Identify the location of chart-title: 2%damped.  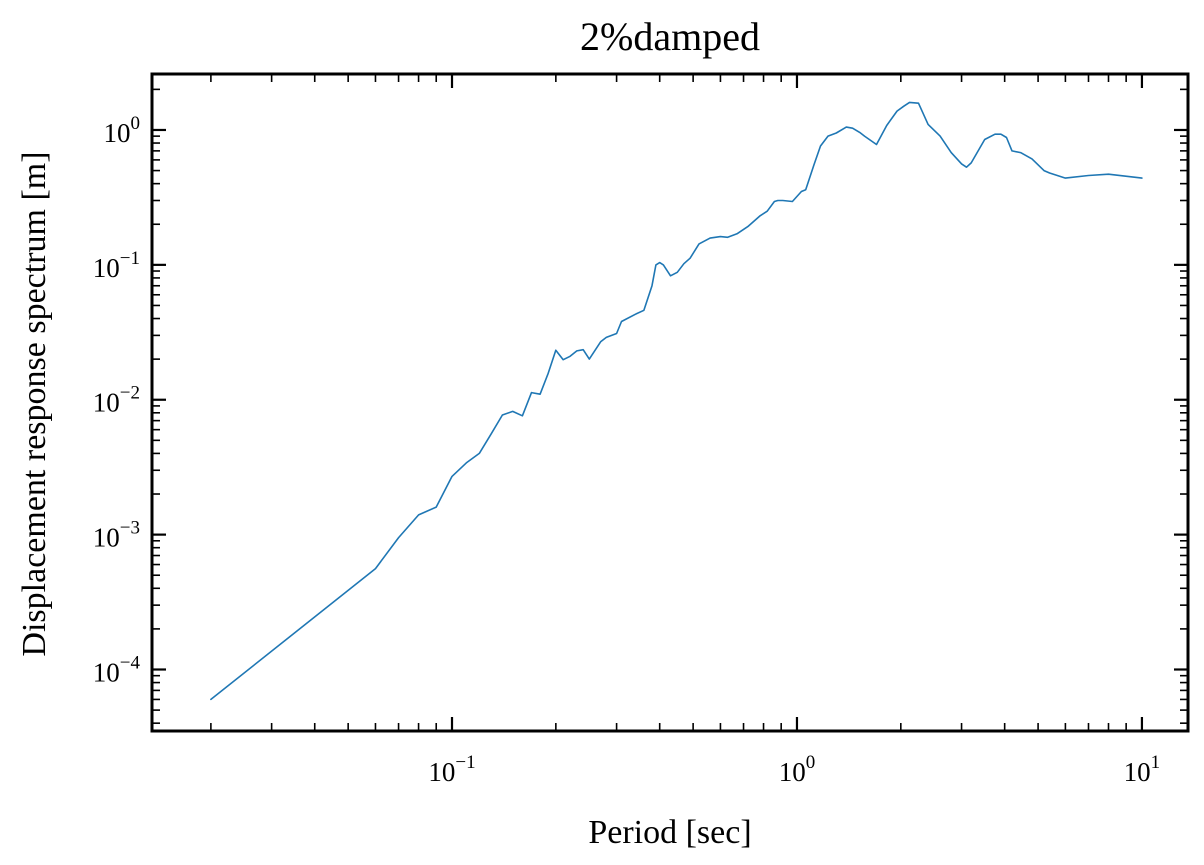
(670, 36).